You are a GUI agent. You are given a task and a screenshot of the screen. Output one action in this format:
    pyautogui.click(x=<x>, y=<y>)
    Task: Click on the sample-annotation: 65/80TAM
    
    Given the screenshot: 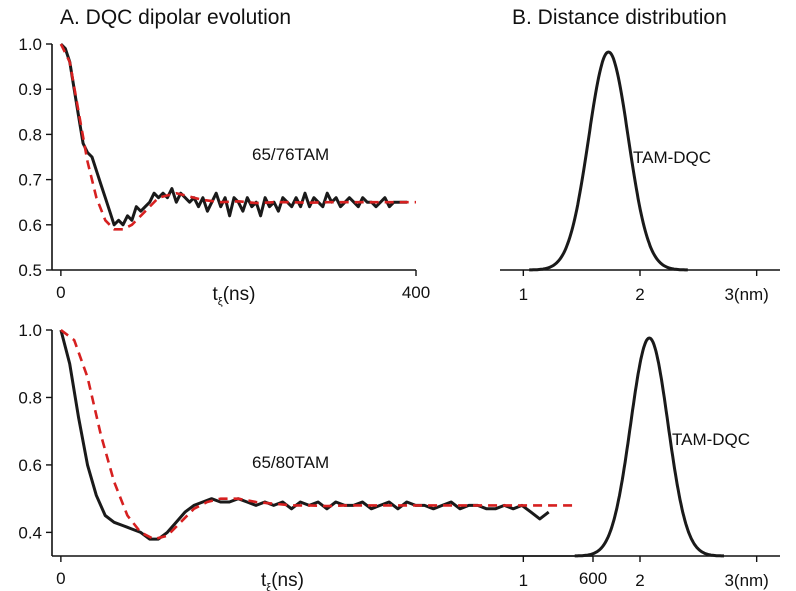 What is the action you would take?
    pyautogui.click(x=290, y=462)
    